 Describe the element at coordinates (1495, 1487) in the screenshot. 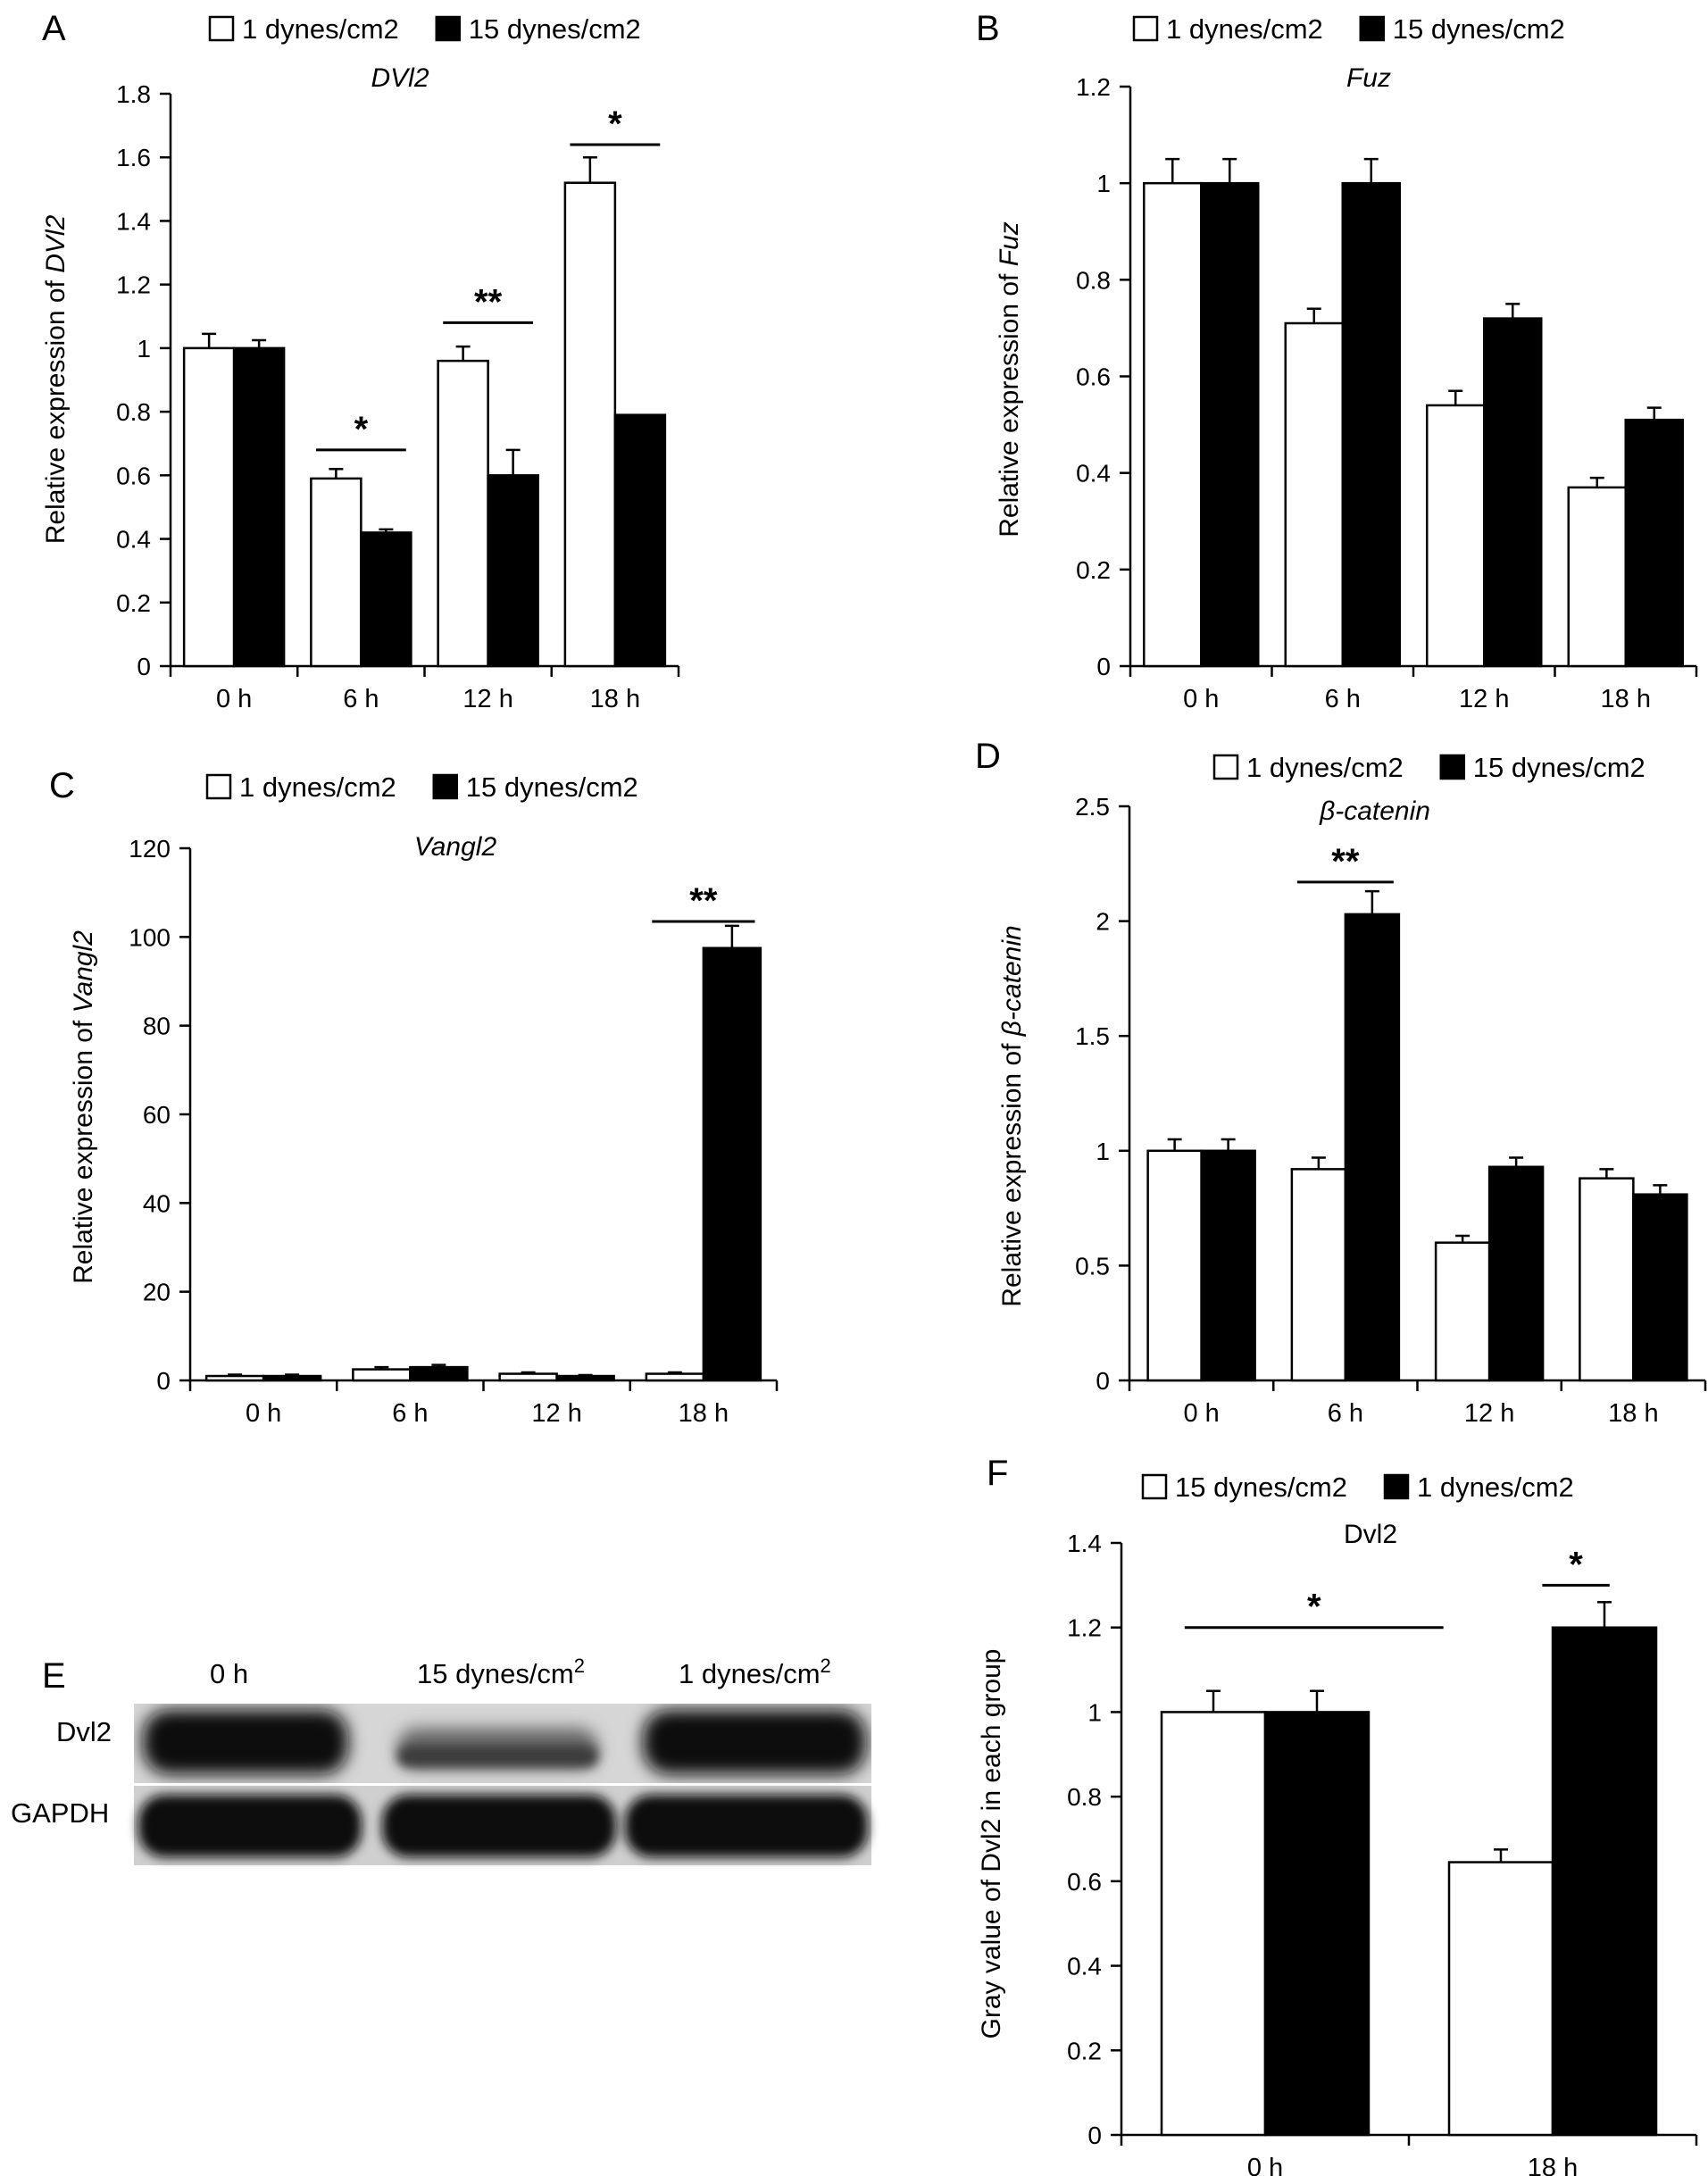

I see `legend-label-f-1: 1 dynes/cm2` at that location.